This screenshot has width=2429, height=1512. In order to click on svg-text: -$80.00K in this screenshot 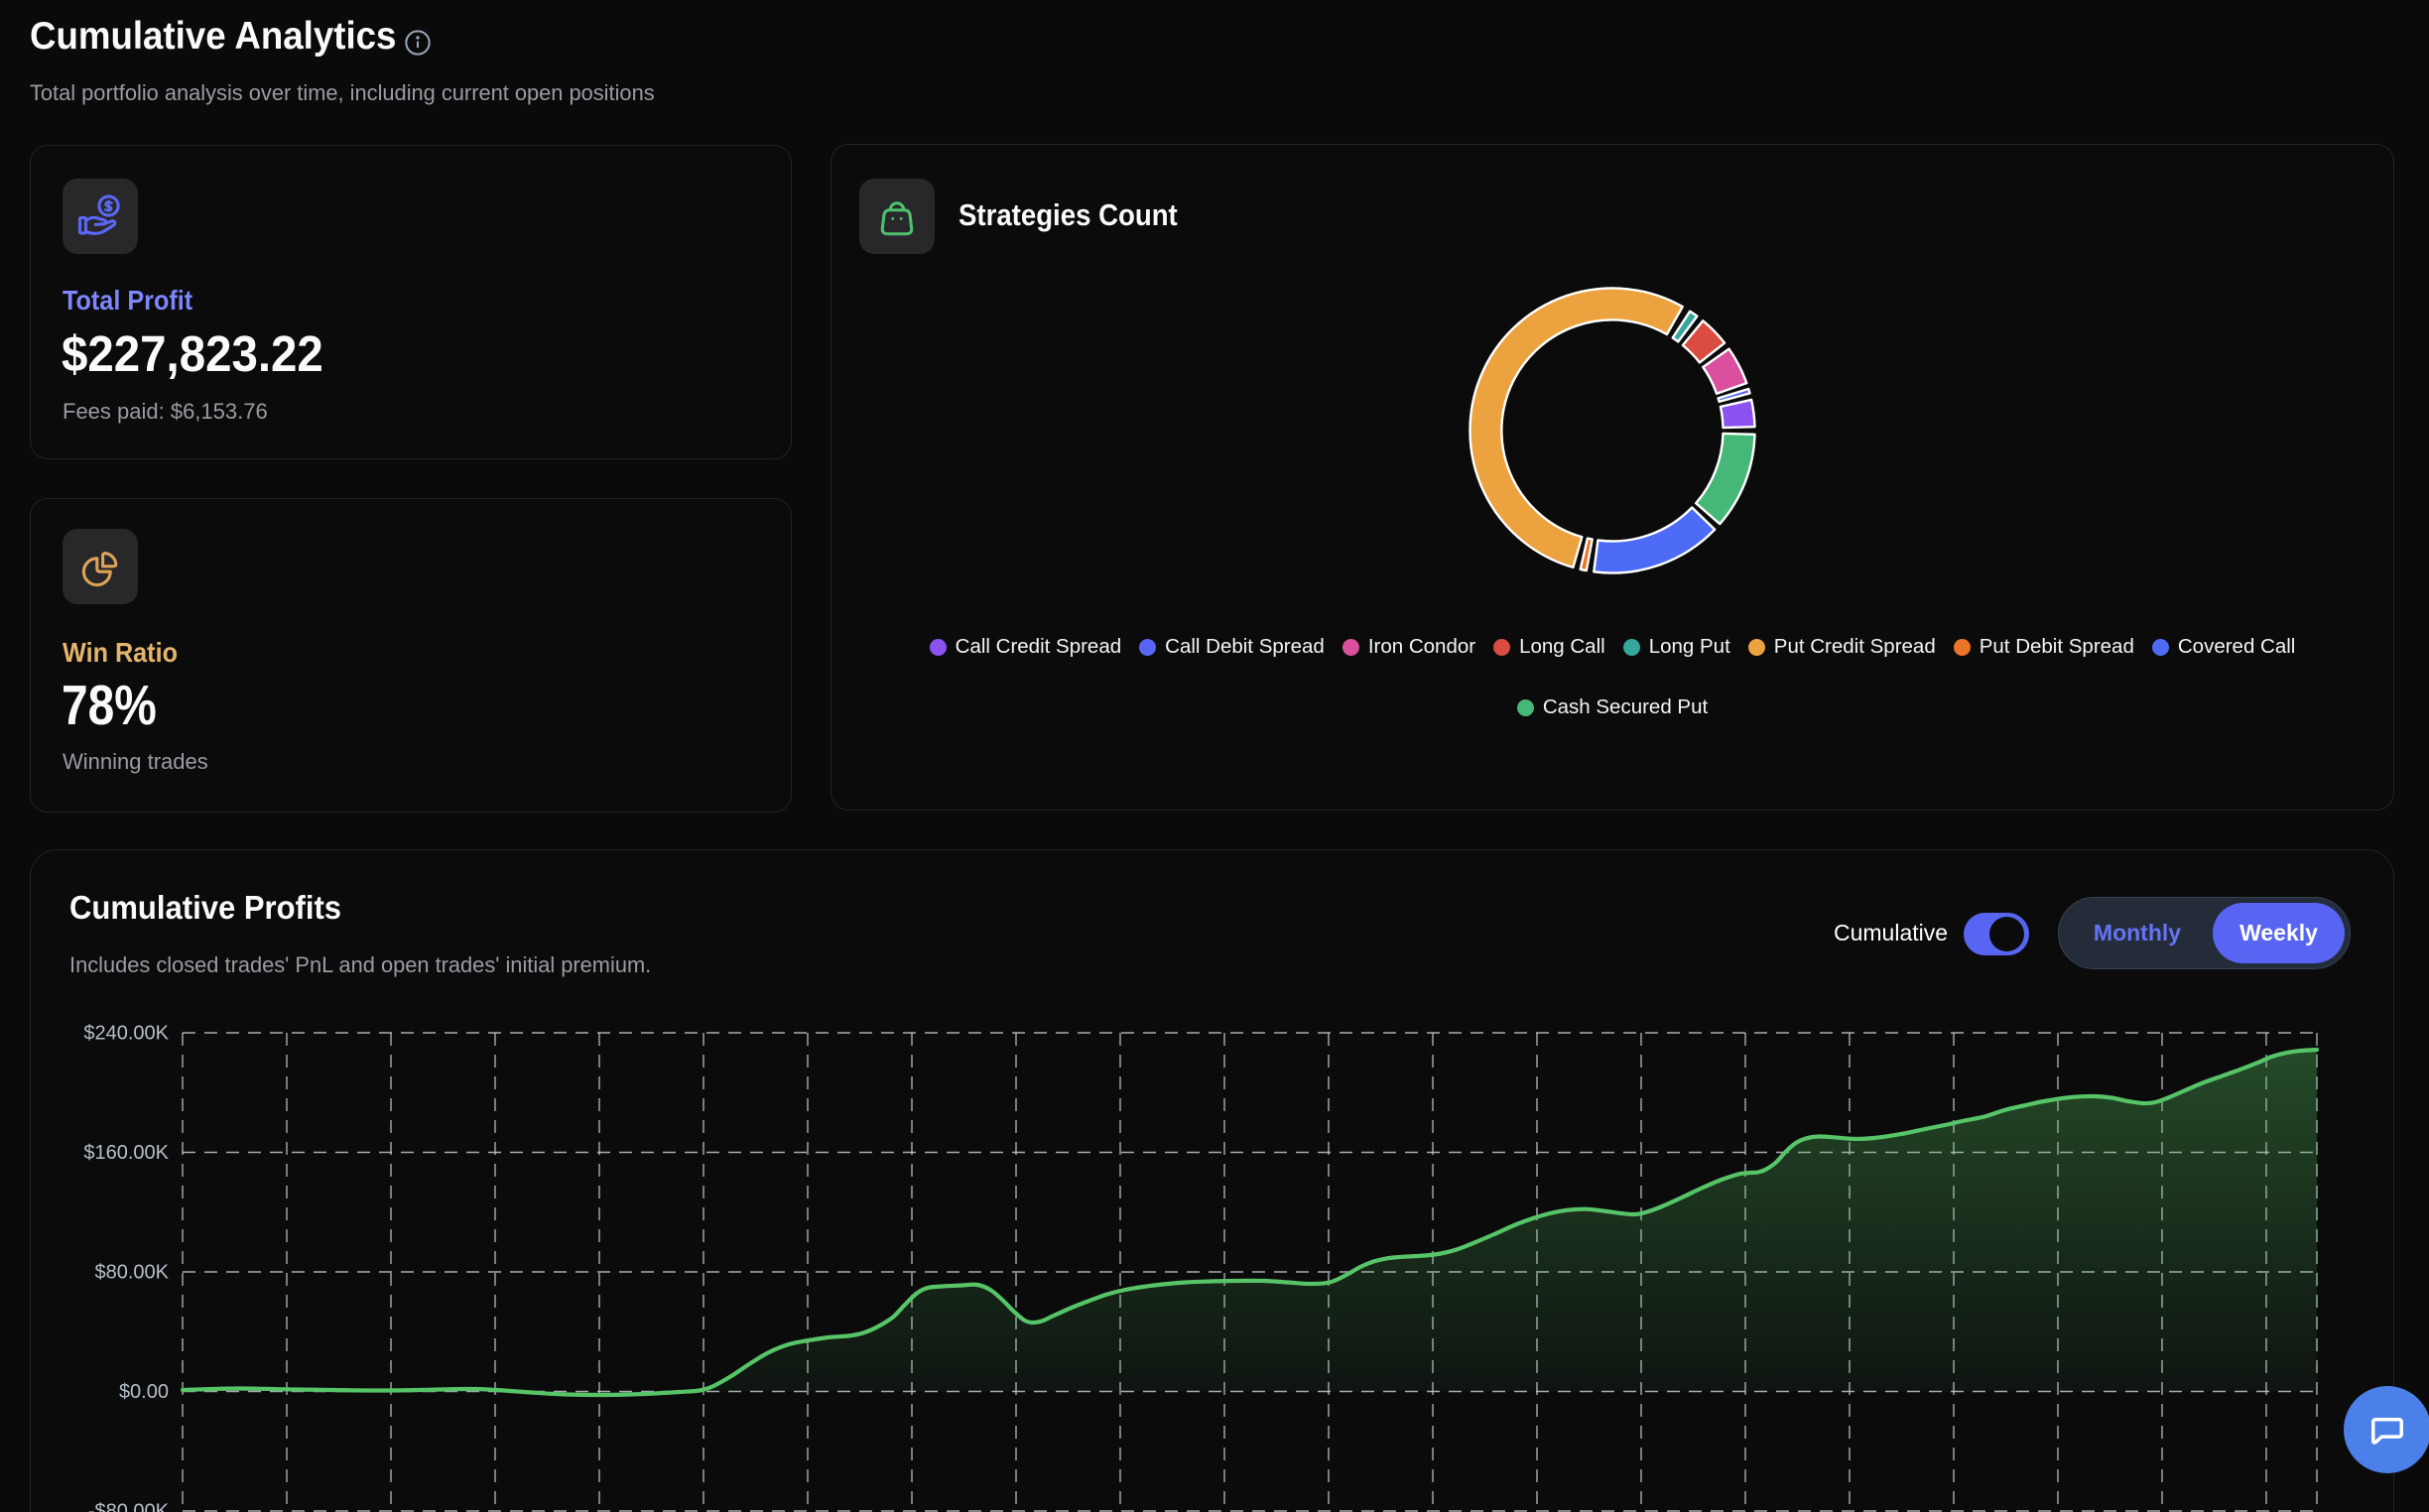, I will do `click(129, 1506)`.